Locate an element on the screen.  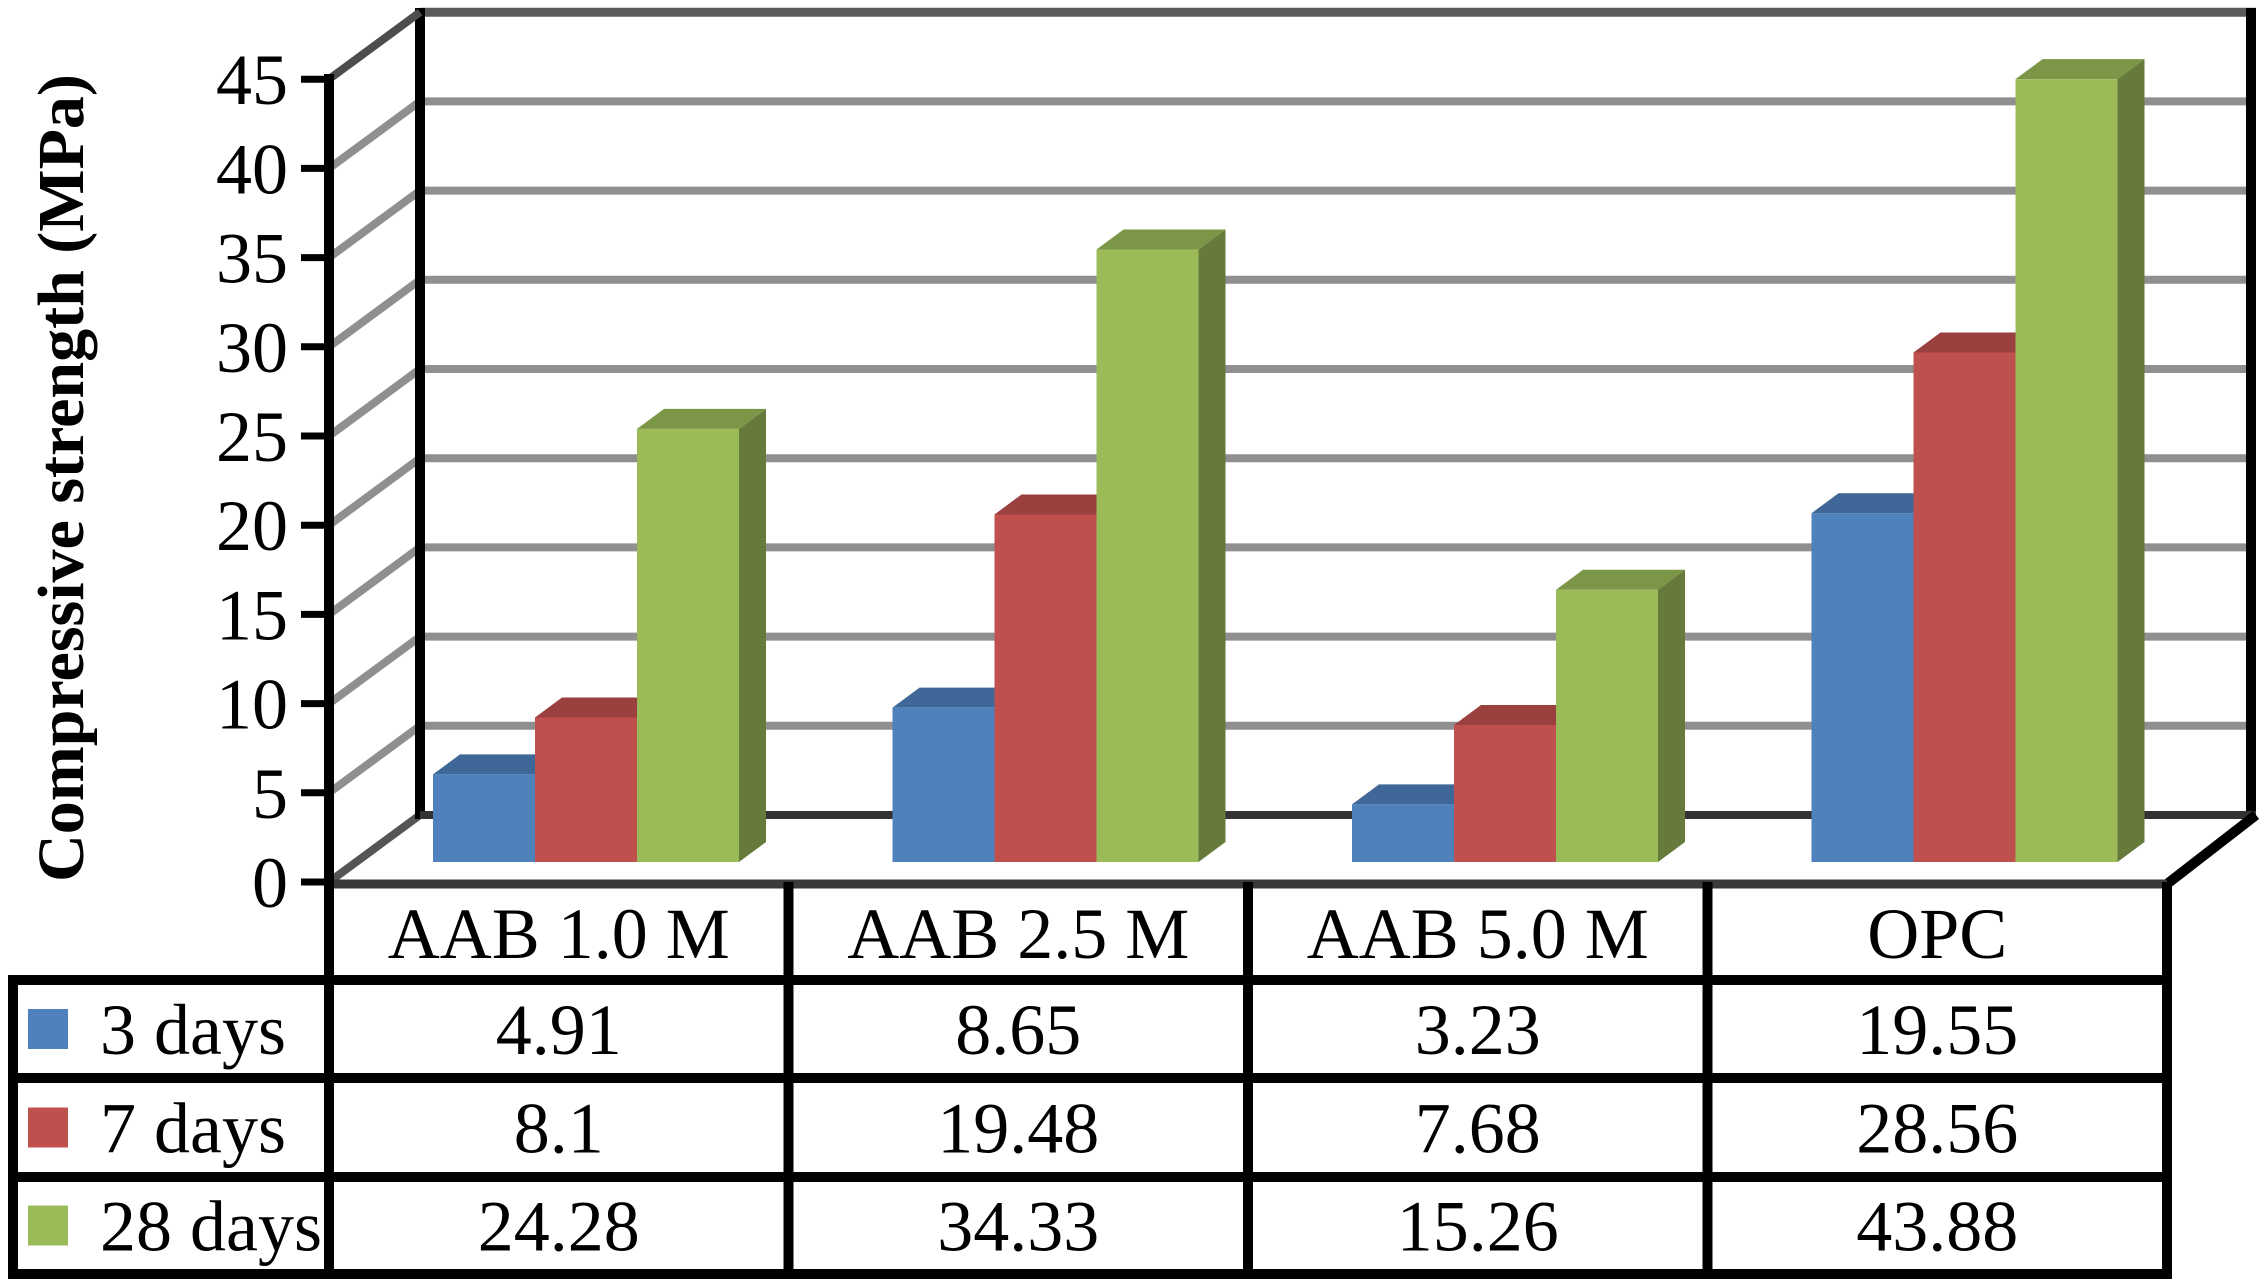
category-header: AAB 5.0 M is located at coordinates (1478, 934).